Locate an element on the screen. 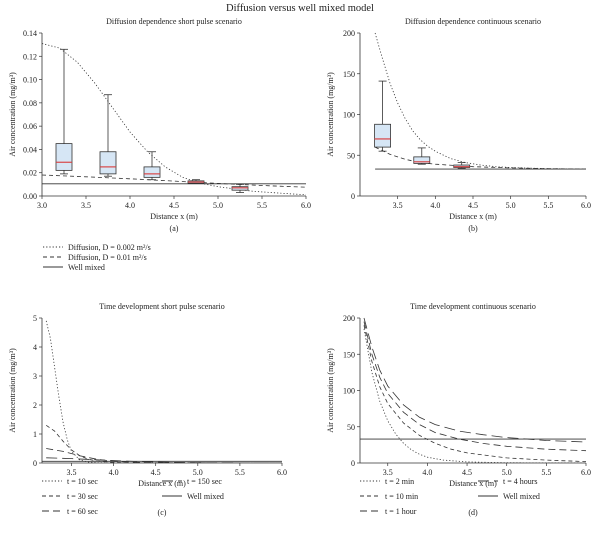 The image size is (600, 547). panel-d-ylabel: Air concentration (mg/m³) is located at coordinates (330, 390).